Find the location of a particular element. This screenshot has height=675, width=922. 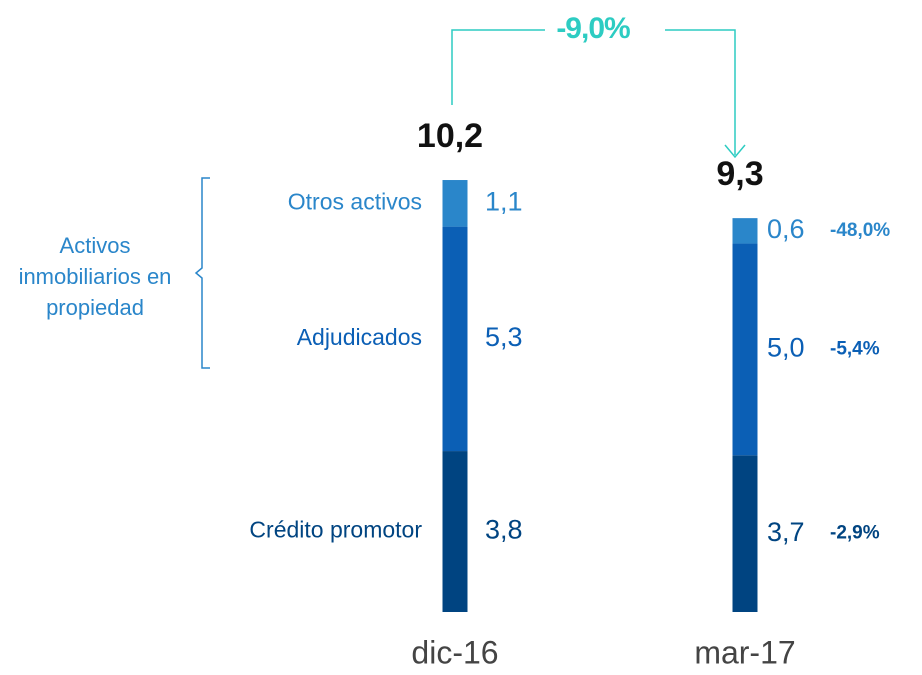

change-label: -5,4% is located at coordinates (855, 348).